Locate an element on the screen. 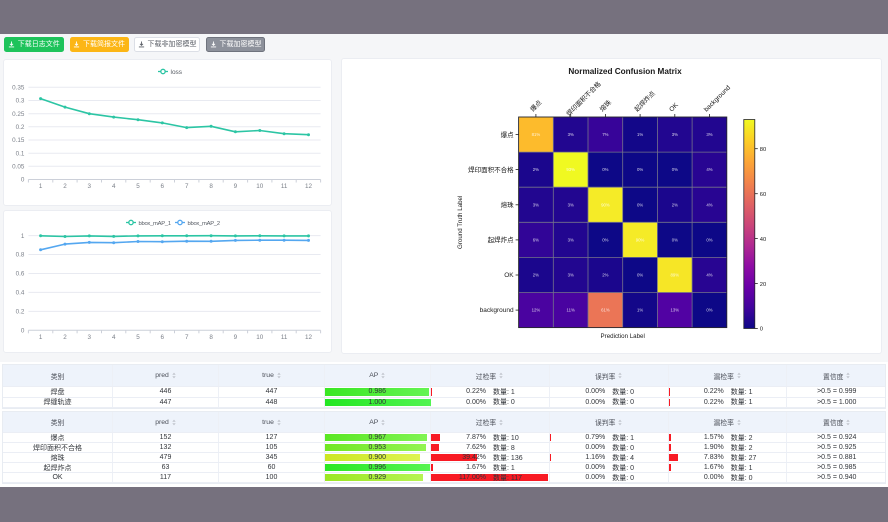  svg-text: 0.05 is located at coordinates (18, 167).